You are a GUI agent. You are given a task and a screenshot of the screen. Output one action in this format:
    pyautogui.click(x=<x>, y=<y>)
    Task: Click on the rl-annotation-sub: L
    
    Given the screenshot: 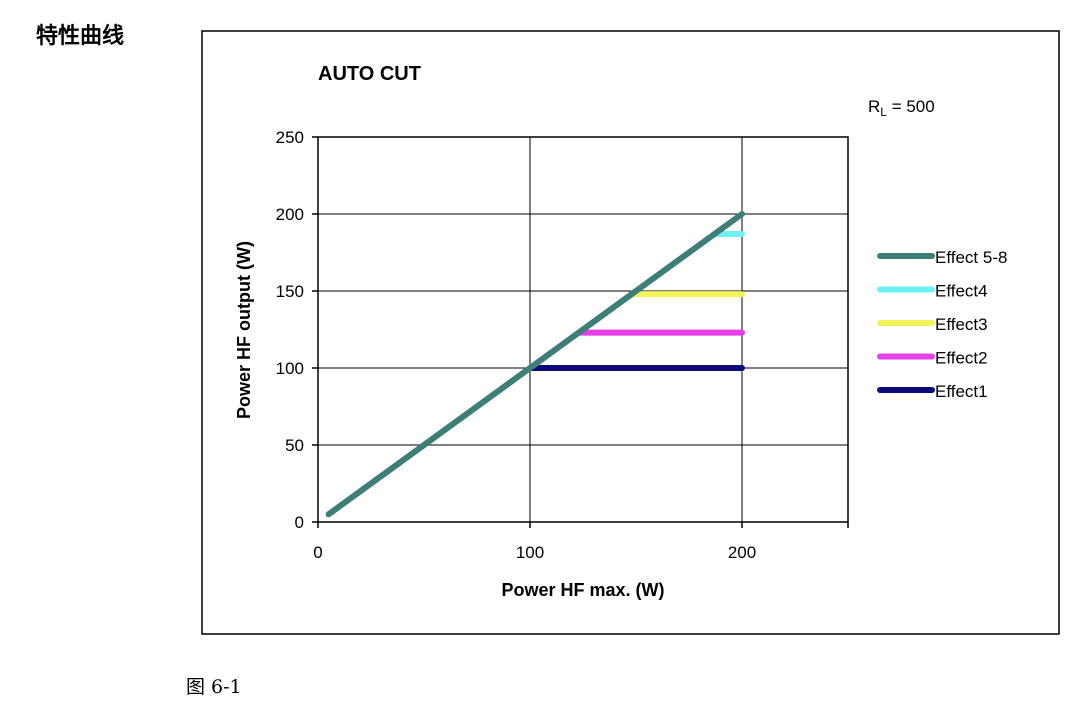 What is the action you would take?
    pyautogui.click(x=883, y=112)
    